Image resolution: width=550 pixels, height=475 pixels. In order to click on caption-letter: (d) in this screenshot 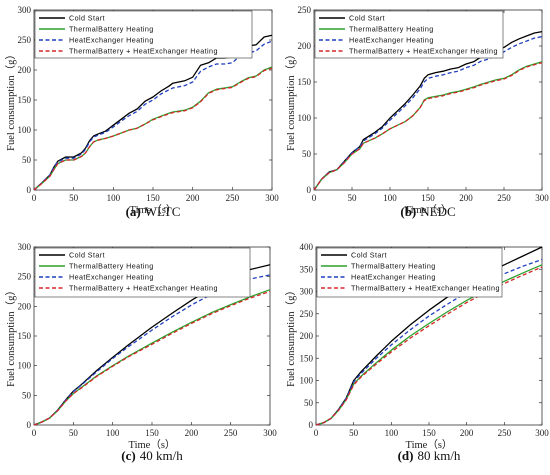, I will do `click(406, 455)`.